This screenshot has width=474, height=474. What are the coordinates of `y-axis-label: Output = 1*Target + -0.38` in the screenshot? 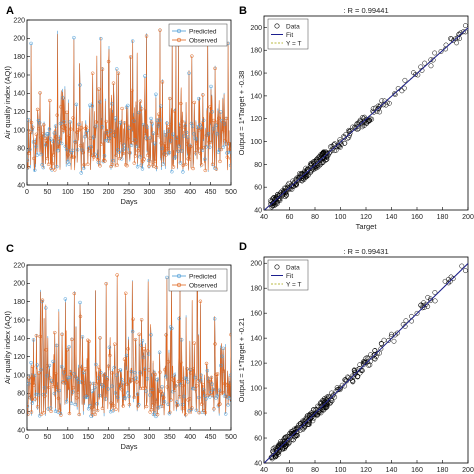 It's located at (241, 113).